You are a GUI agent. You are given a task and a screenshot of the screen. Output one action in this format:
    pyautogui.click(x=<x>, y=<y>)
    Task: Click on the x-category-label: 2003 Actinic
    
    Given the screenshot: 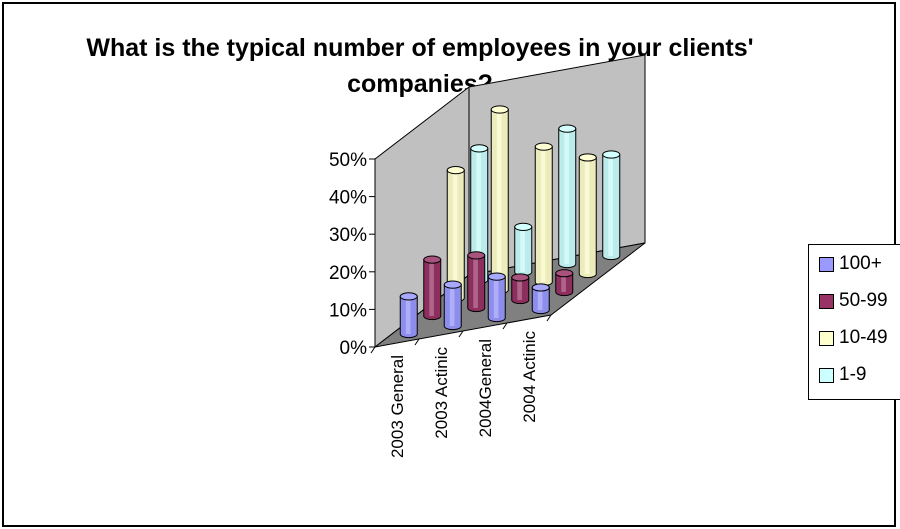 What is the action you would take?
    pyautogui.click(x=441, y=393)
    